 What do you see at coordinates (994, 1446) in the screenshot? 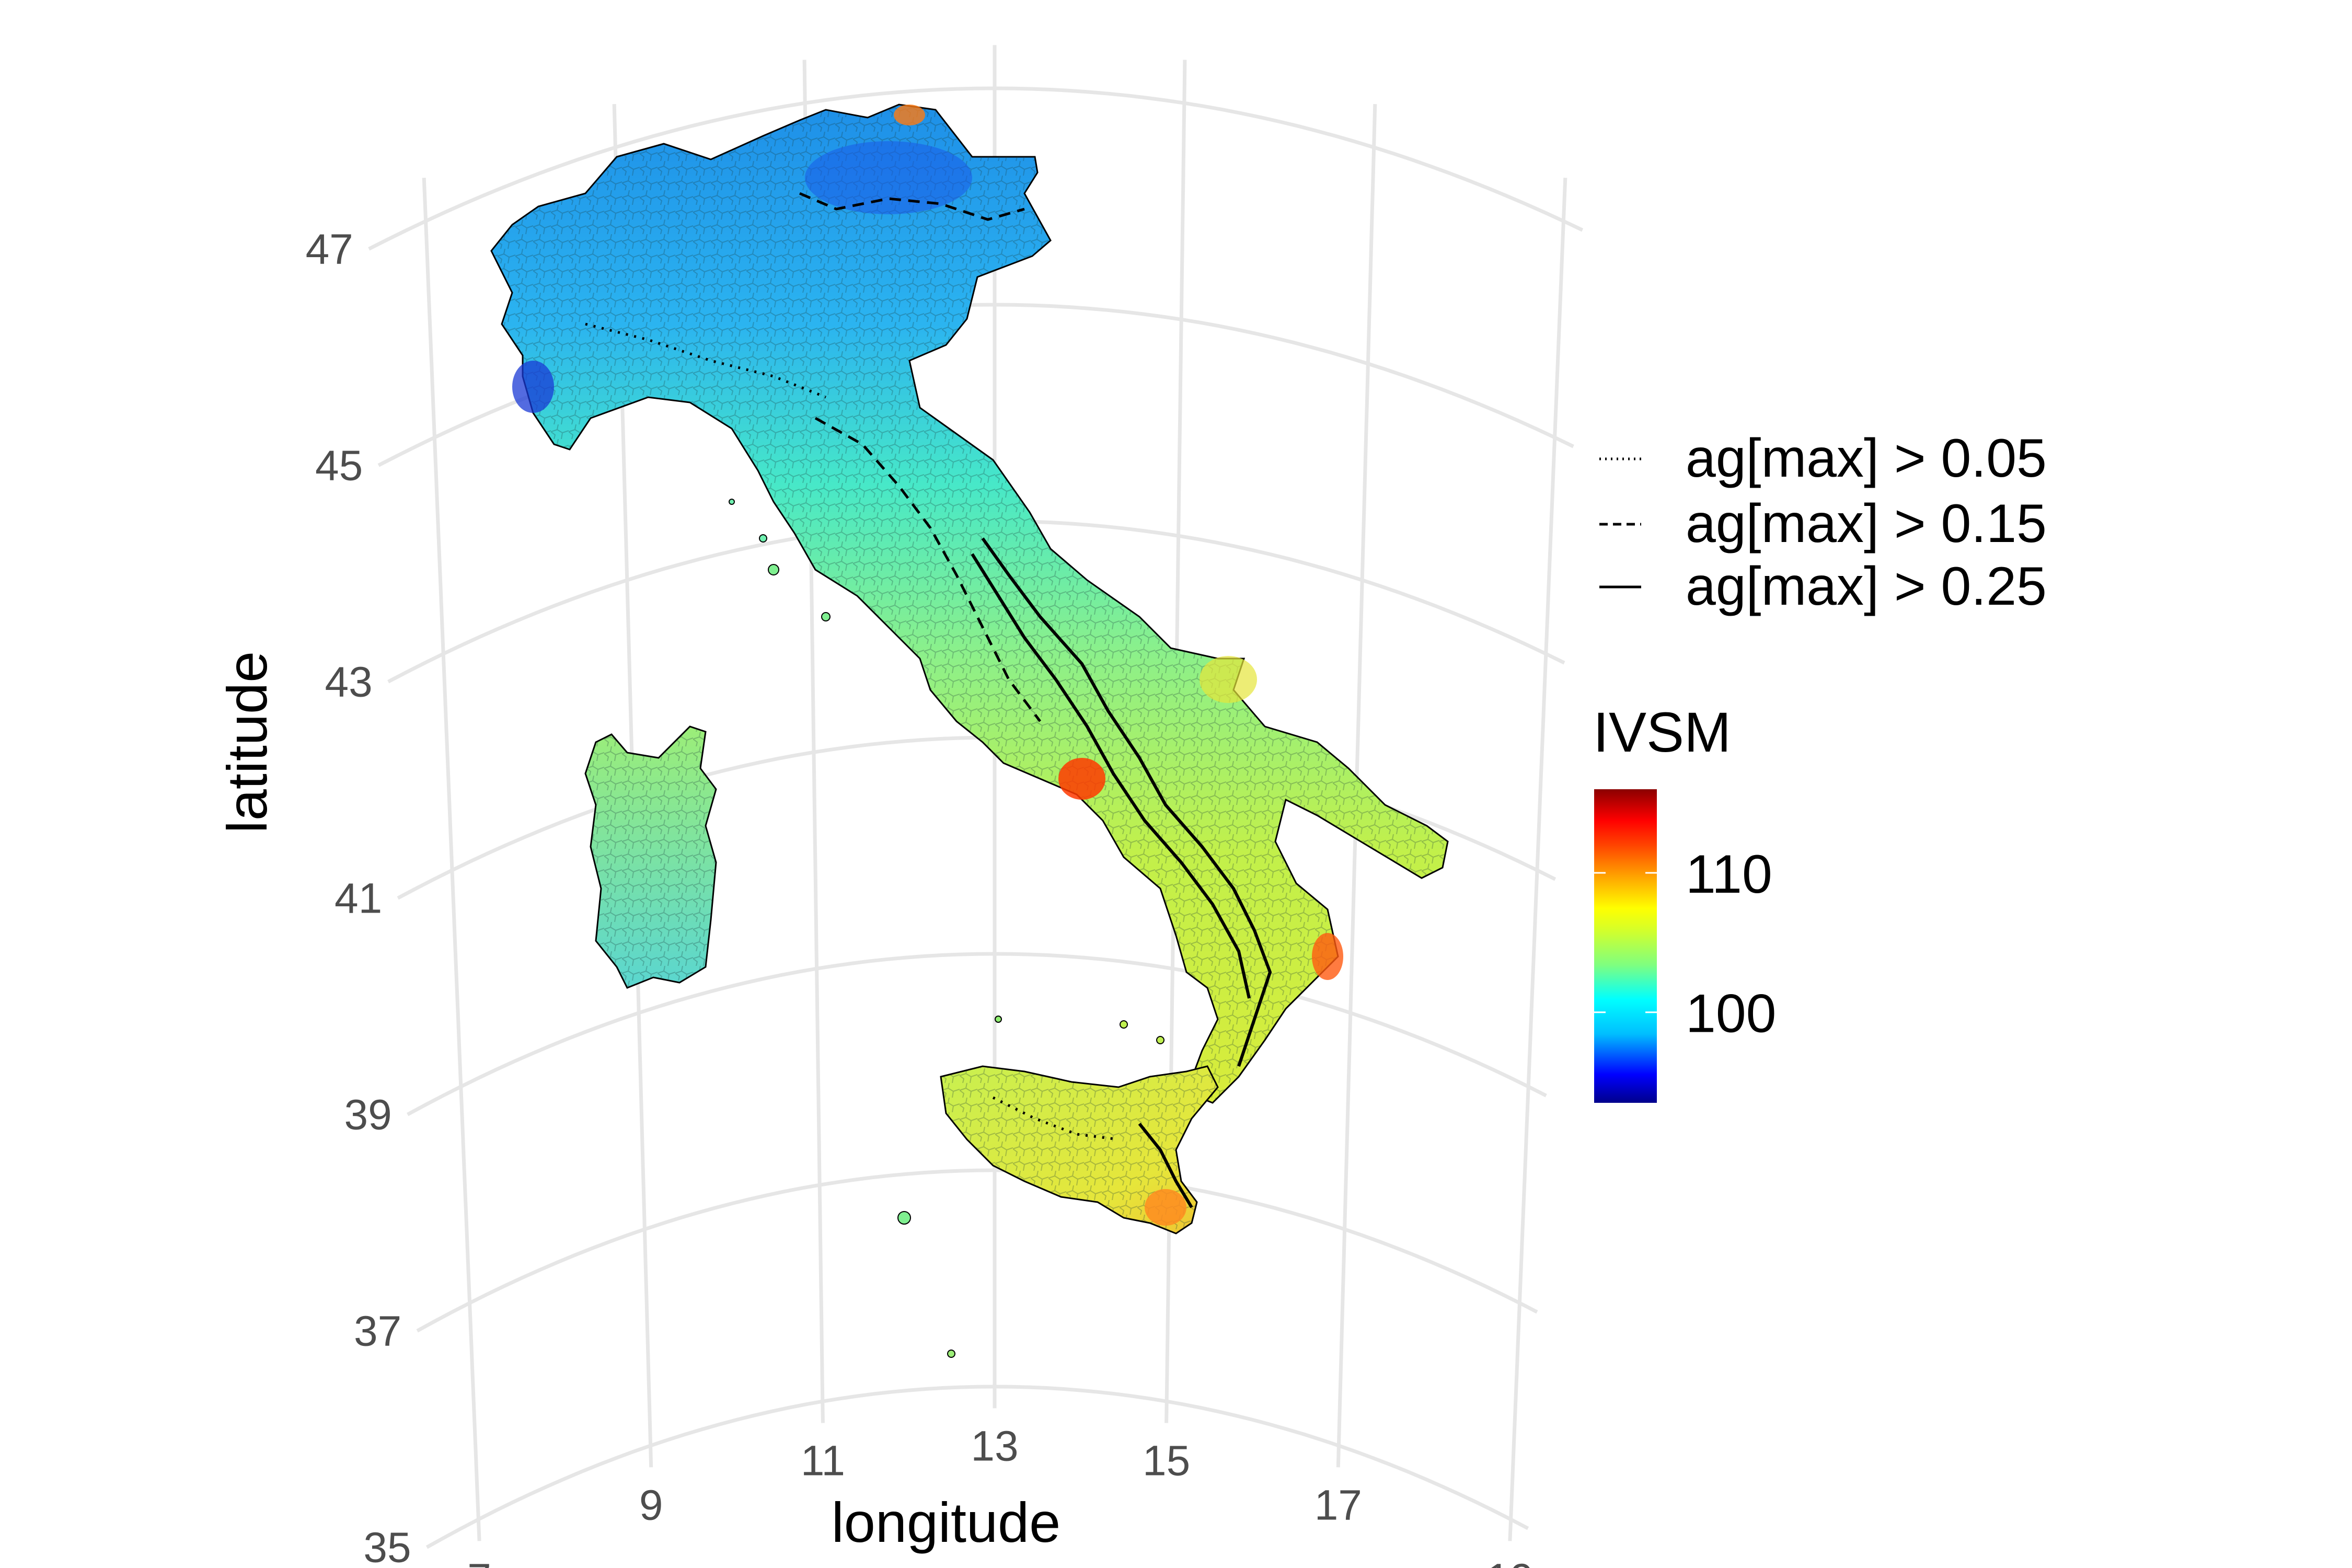
I see `longitude-tick-label: 13` at bounding box center [994, 1446].